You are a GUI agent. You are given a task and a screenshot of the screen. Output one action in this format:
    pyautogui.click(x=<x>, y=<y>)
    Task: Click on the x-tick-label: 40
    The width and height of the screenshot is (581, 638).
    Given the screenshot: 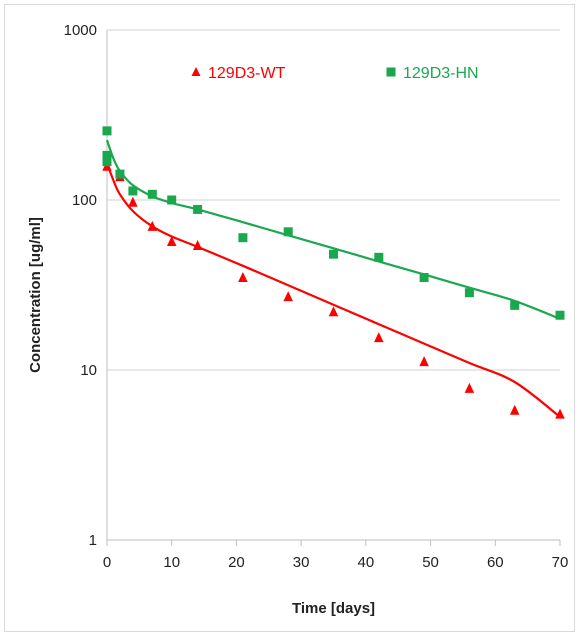 What is the action you would take?
    pyautogui.click(x=366, y=562)
    